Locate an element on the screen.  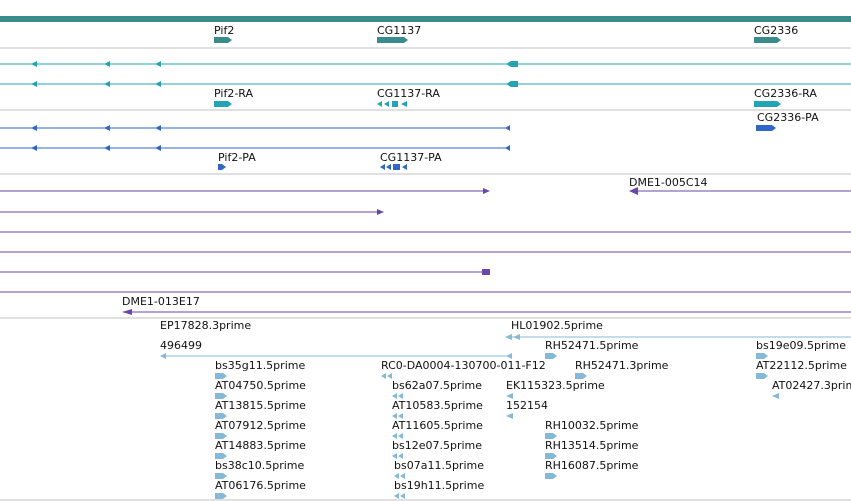
est-label: AT13815.5prime is located at coordinates (260, 405).